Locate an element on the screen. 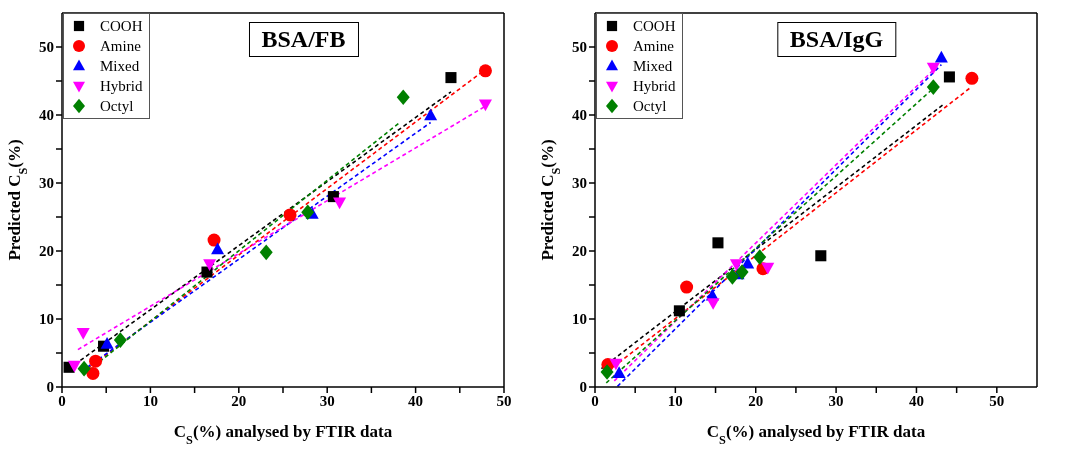 Image resolution: width=1082 pixels, height=459 pixels. text: BSA/FB is located at coordinates (303, 39).